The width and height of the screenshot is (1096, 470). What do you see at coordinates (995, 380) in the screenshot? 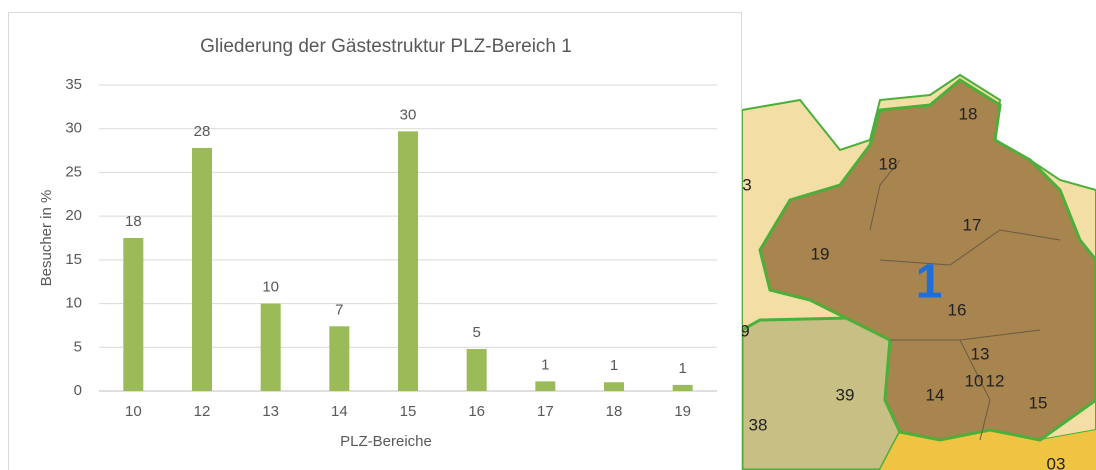
I see `map-label: 12` at bounding box center [995, 380].